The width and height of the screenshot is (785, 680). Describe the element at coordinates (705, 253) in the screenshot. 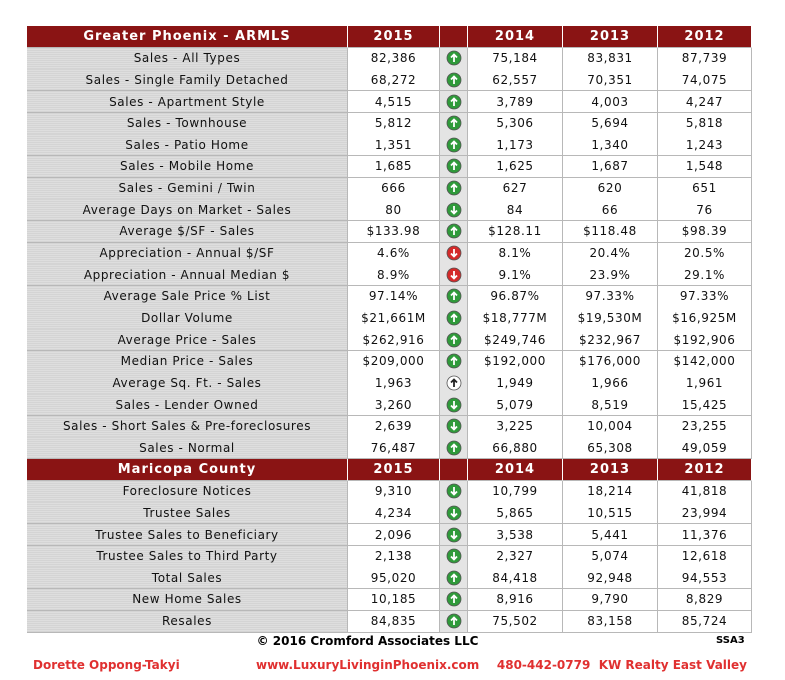

I see `value: 20.5%` at that location.